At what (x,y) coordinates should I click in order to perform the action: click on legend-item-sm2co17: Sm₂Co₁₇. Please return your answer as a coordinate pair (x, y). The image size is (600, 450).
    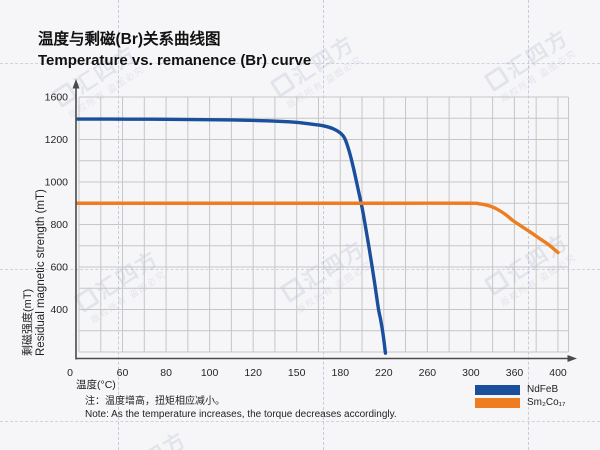
    Looking at the image, I should click on (520, 402).